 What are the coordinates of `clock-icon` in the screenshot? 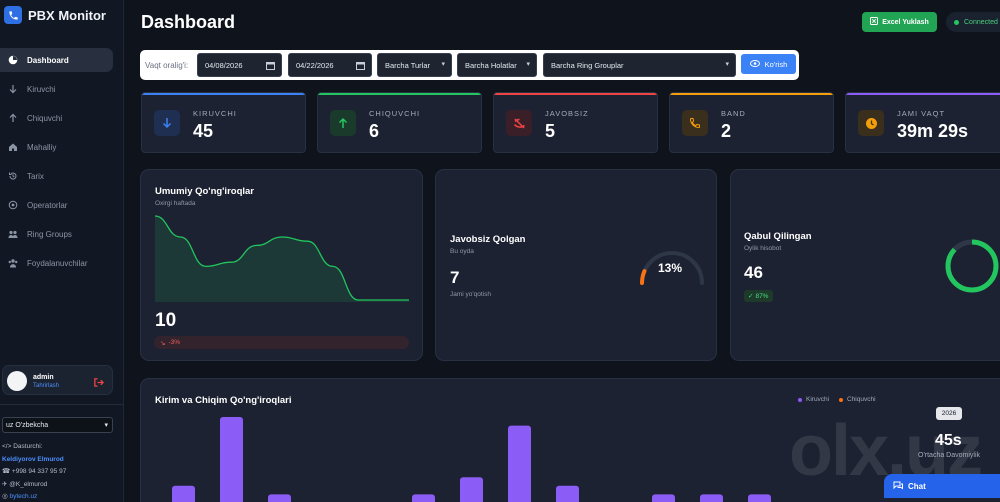 It's located at (871, 123).